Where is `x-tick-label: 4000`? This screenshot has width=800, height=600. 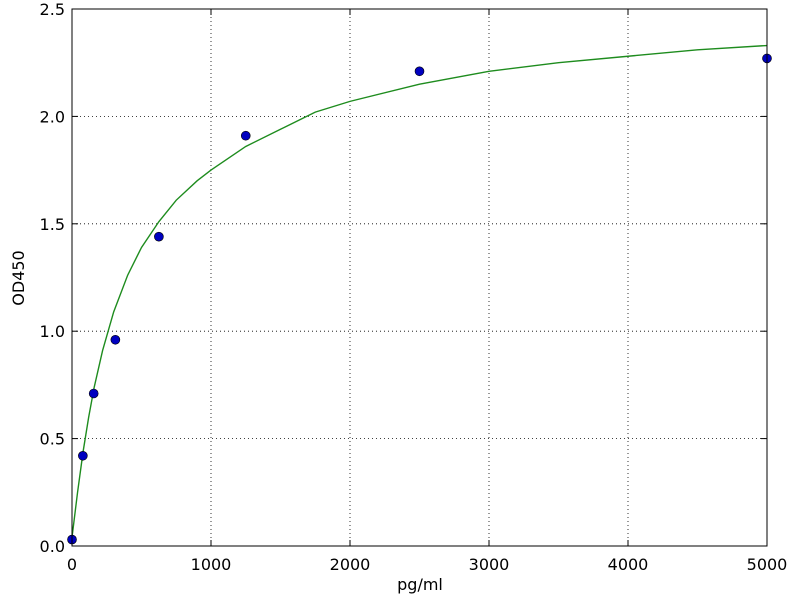 x-tick-label: 4000 is located at coordinates (628, 564).